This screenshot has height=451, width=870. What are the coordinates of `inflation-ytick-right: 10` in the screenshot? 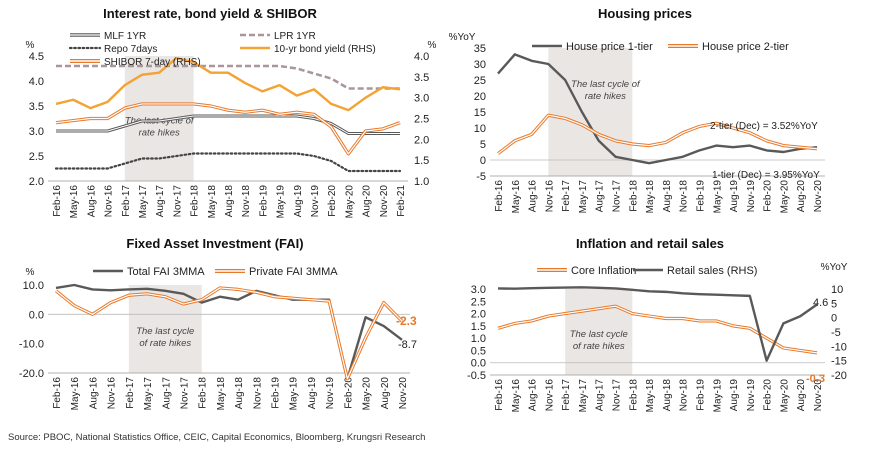 It's located at (837, 290).